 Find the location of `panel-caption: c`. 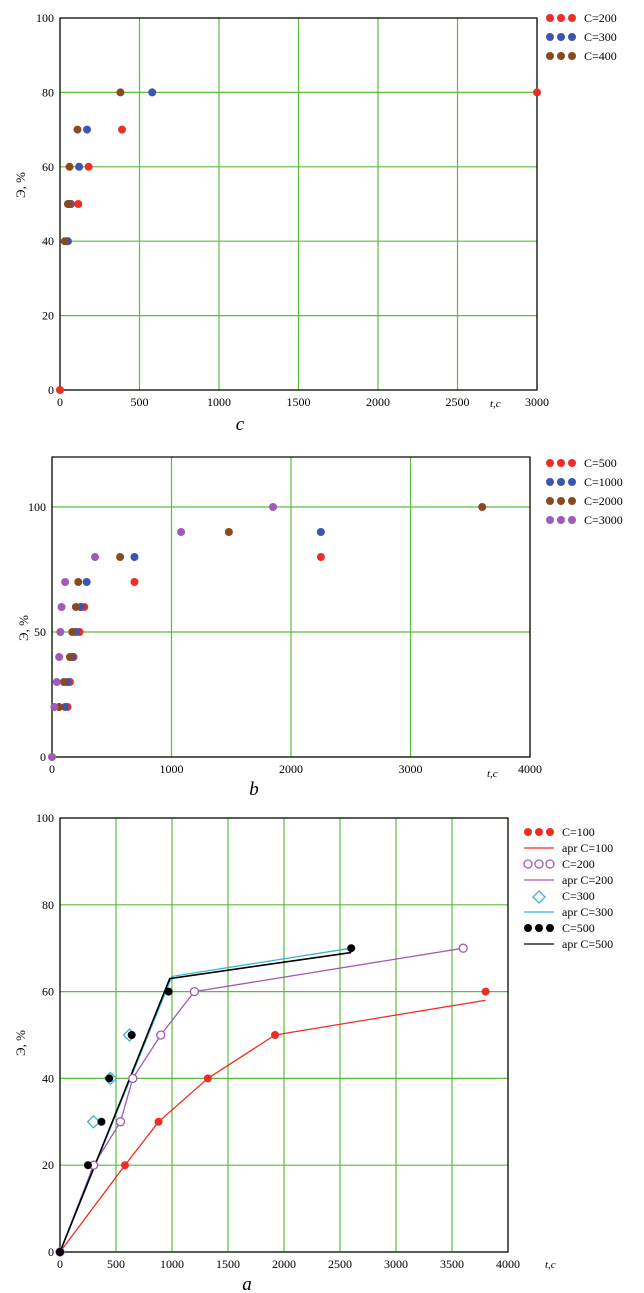

panel-caption: c is located at coordinates (240, 424).